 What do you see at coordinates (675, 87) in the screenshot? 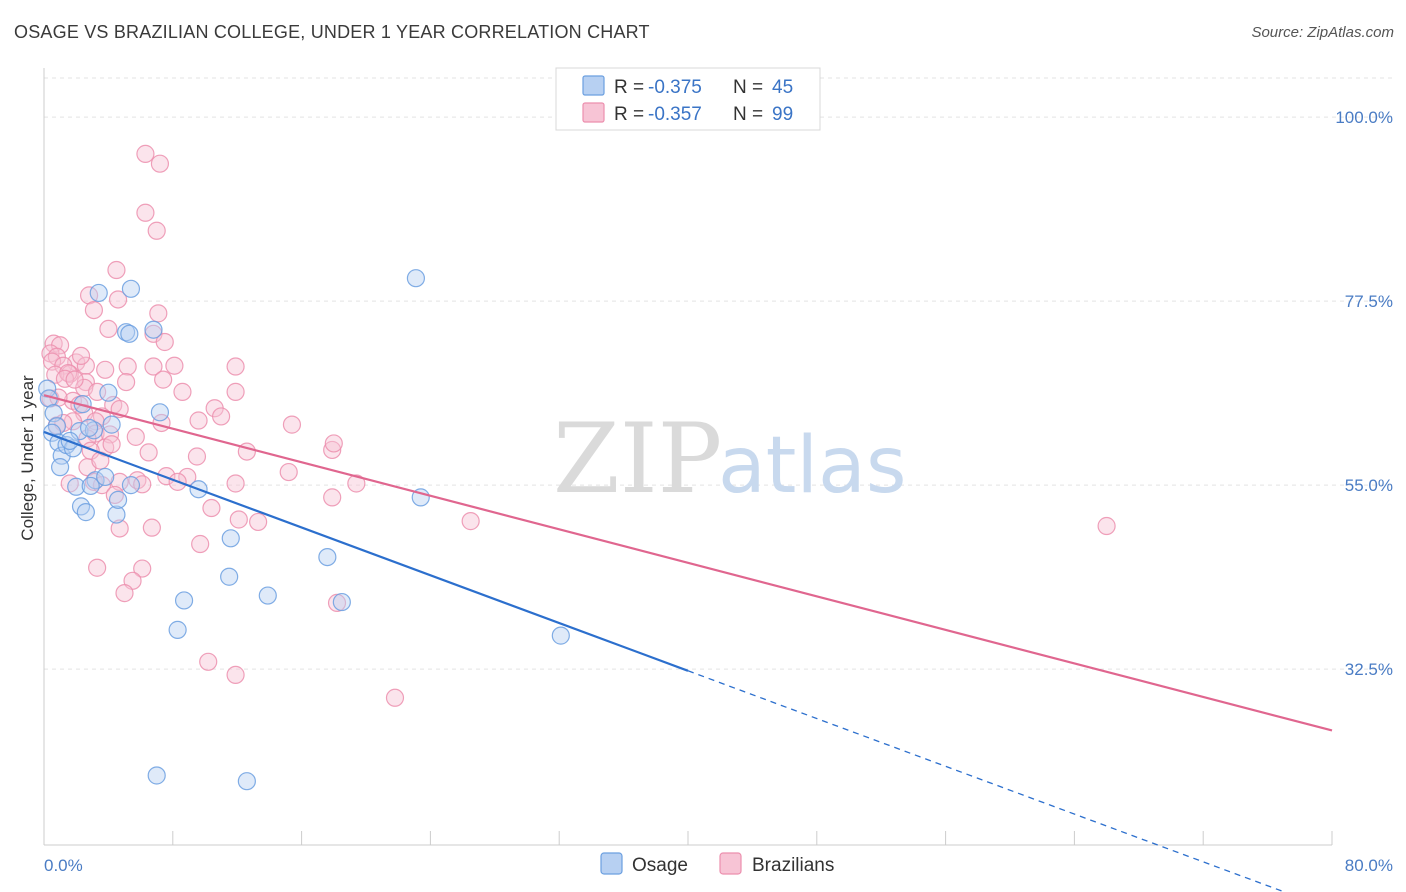
I see `stats-r-value-osage: -0.375` at bounding box center [675, 87].